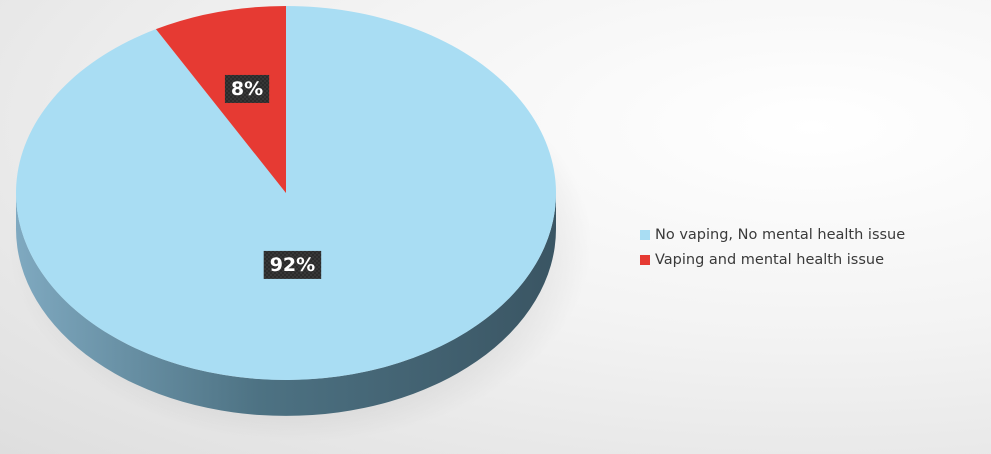 The height and width of the screenshot is (454, 991). I want to click on legend-label-no-vaping: No vaping, No mental health issue, so click(780, 234).